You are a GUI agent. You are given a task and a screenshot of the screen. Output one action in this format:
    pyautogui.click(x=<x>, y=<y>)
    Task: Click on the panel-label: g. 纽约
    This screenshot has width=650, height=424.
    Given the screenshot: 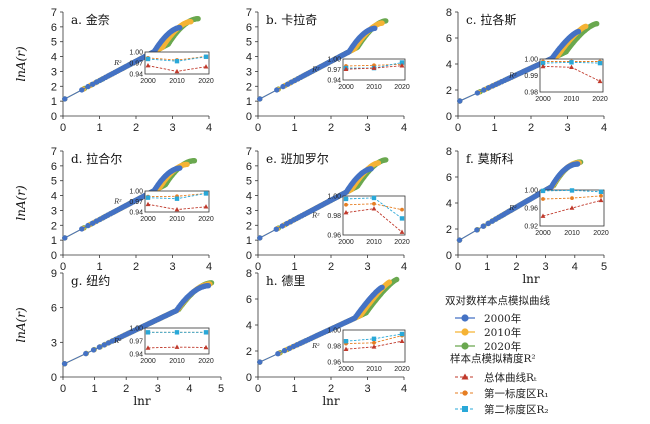 What is the action you would take?
    pyautogui.click(x=90, y=280)
    